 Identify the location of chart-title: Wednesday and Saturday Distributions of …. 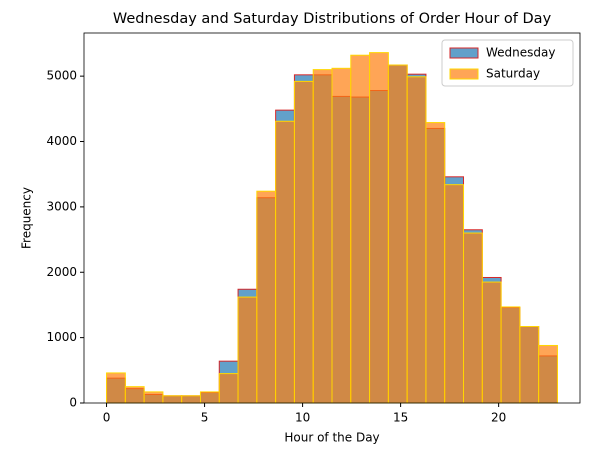
(332, 19).